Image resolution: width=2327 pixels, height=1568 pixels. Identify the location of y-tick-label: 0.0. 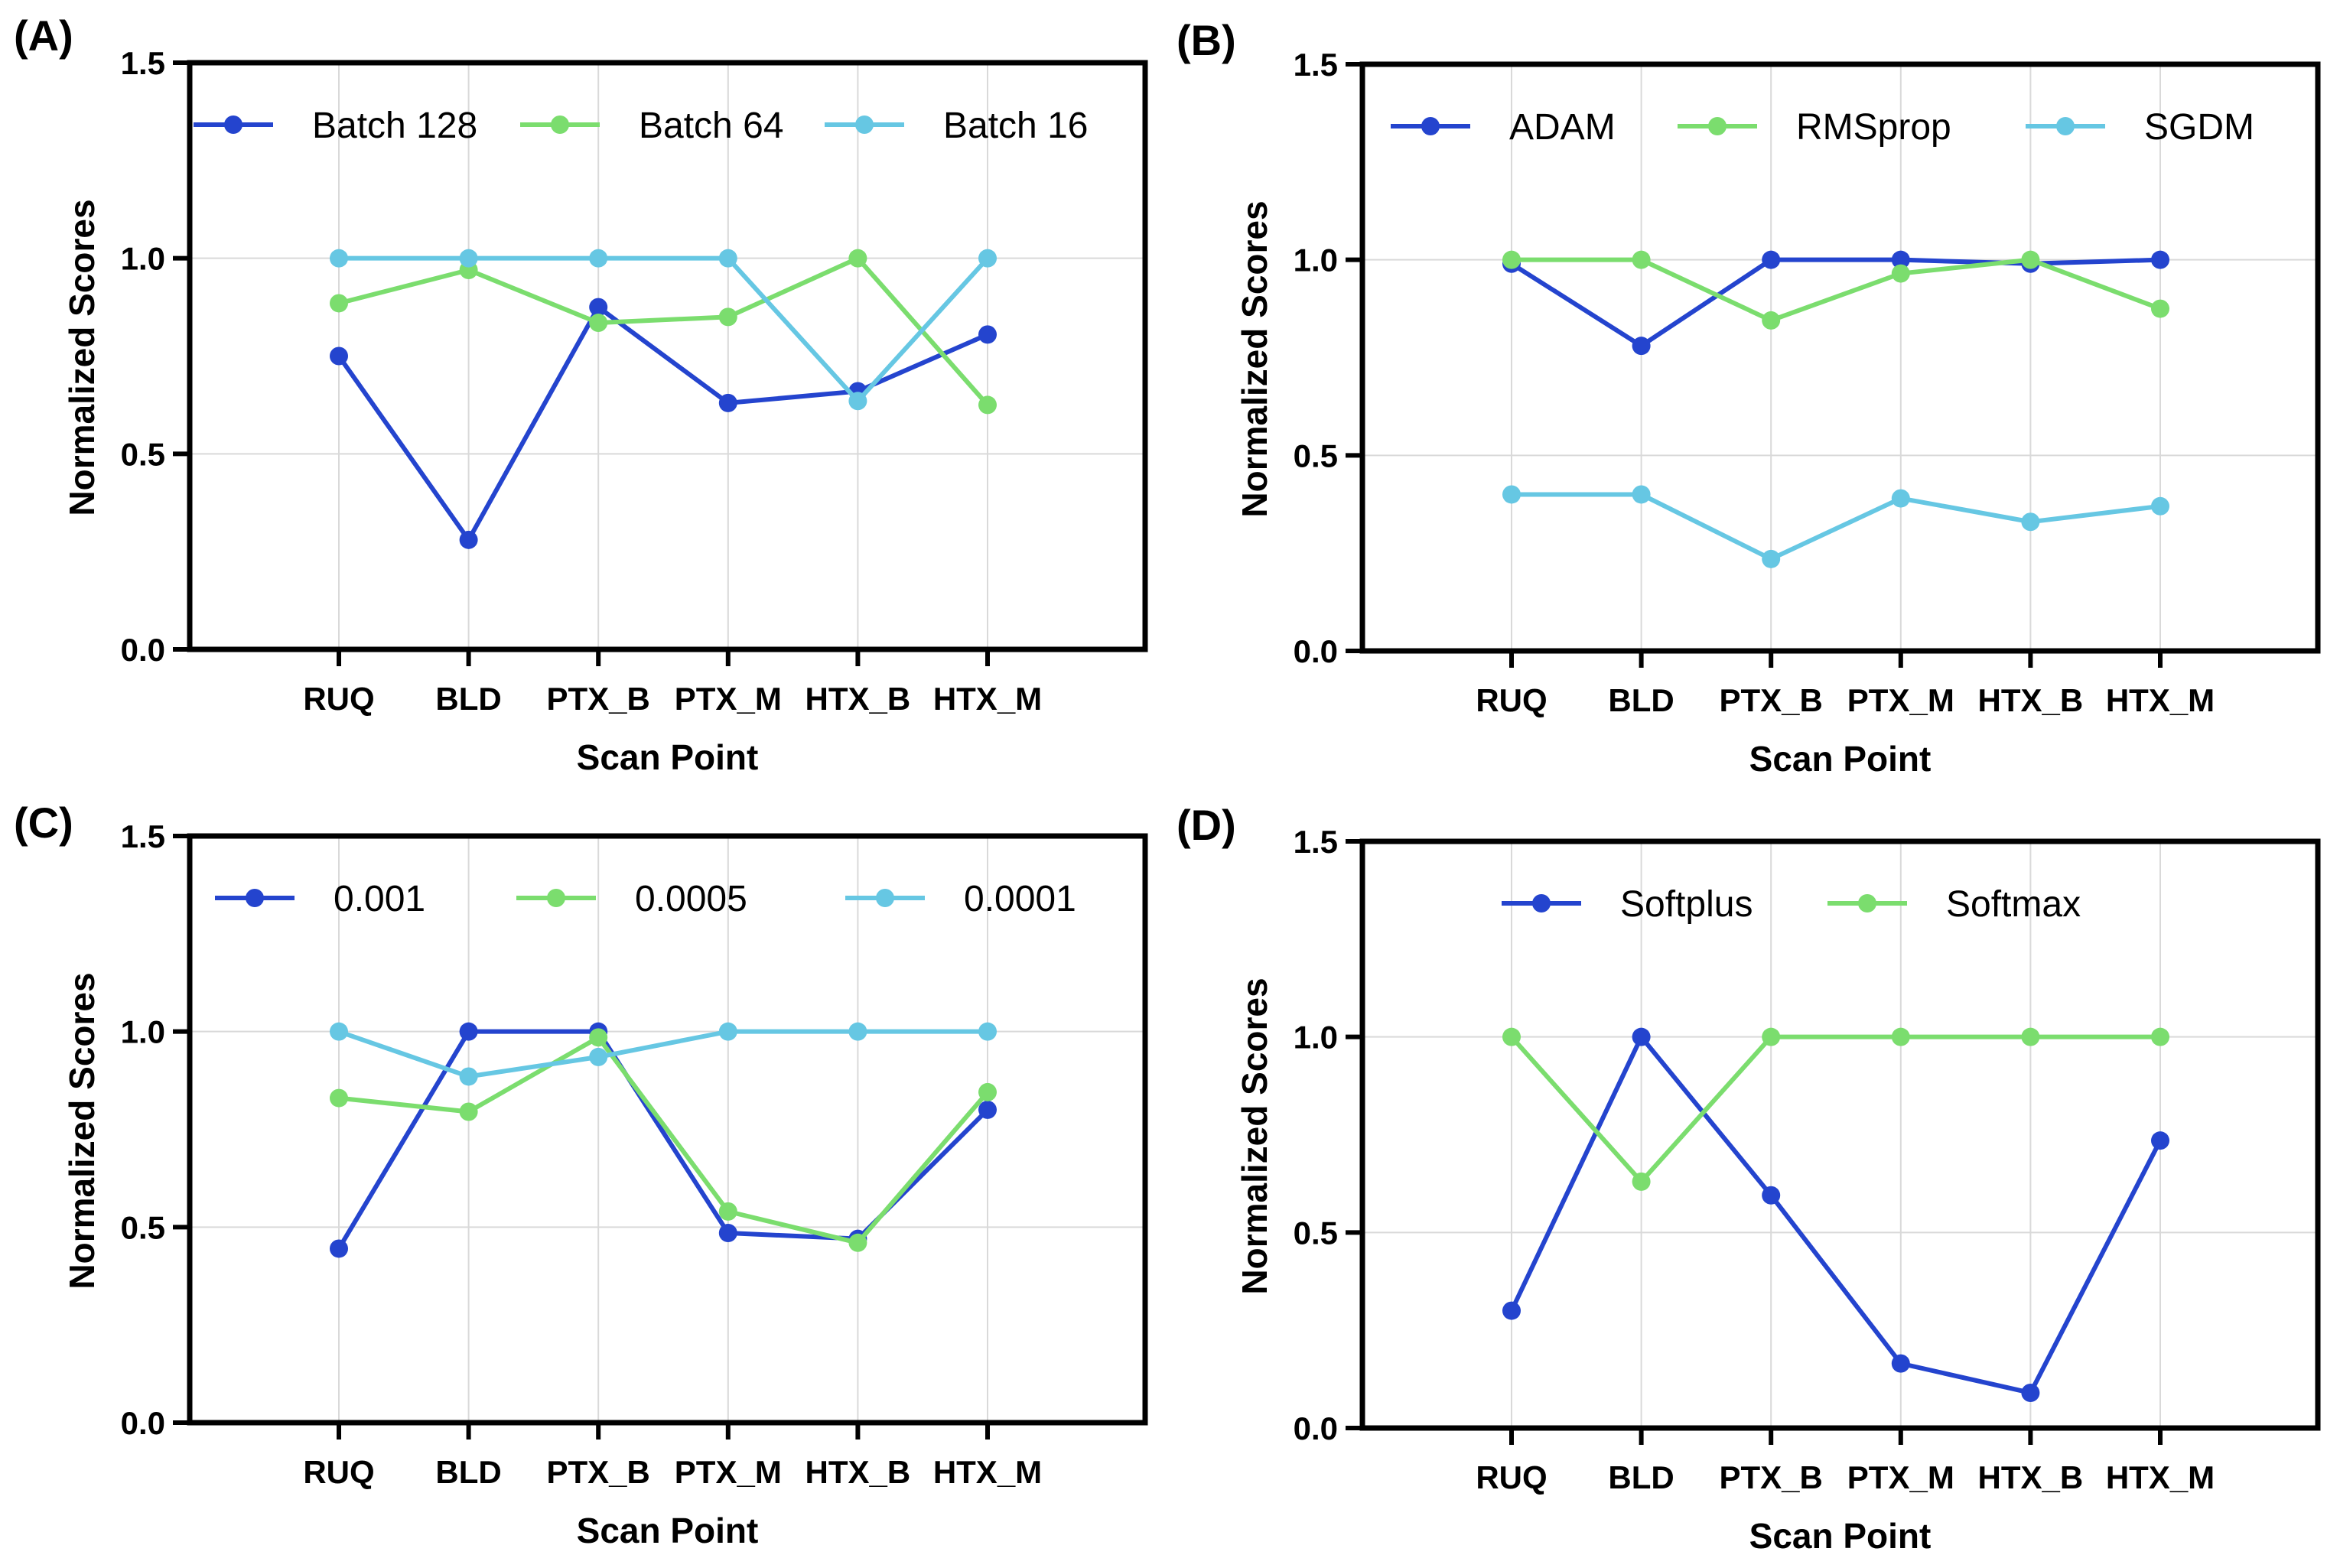
(1316, 1428).